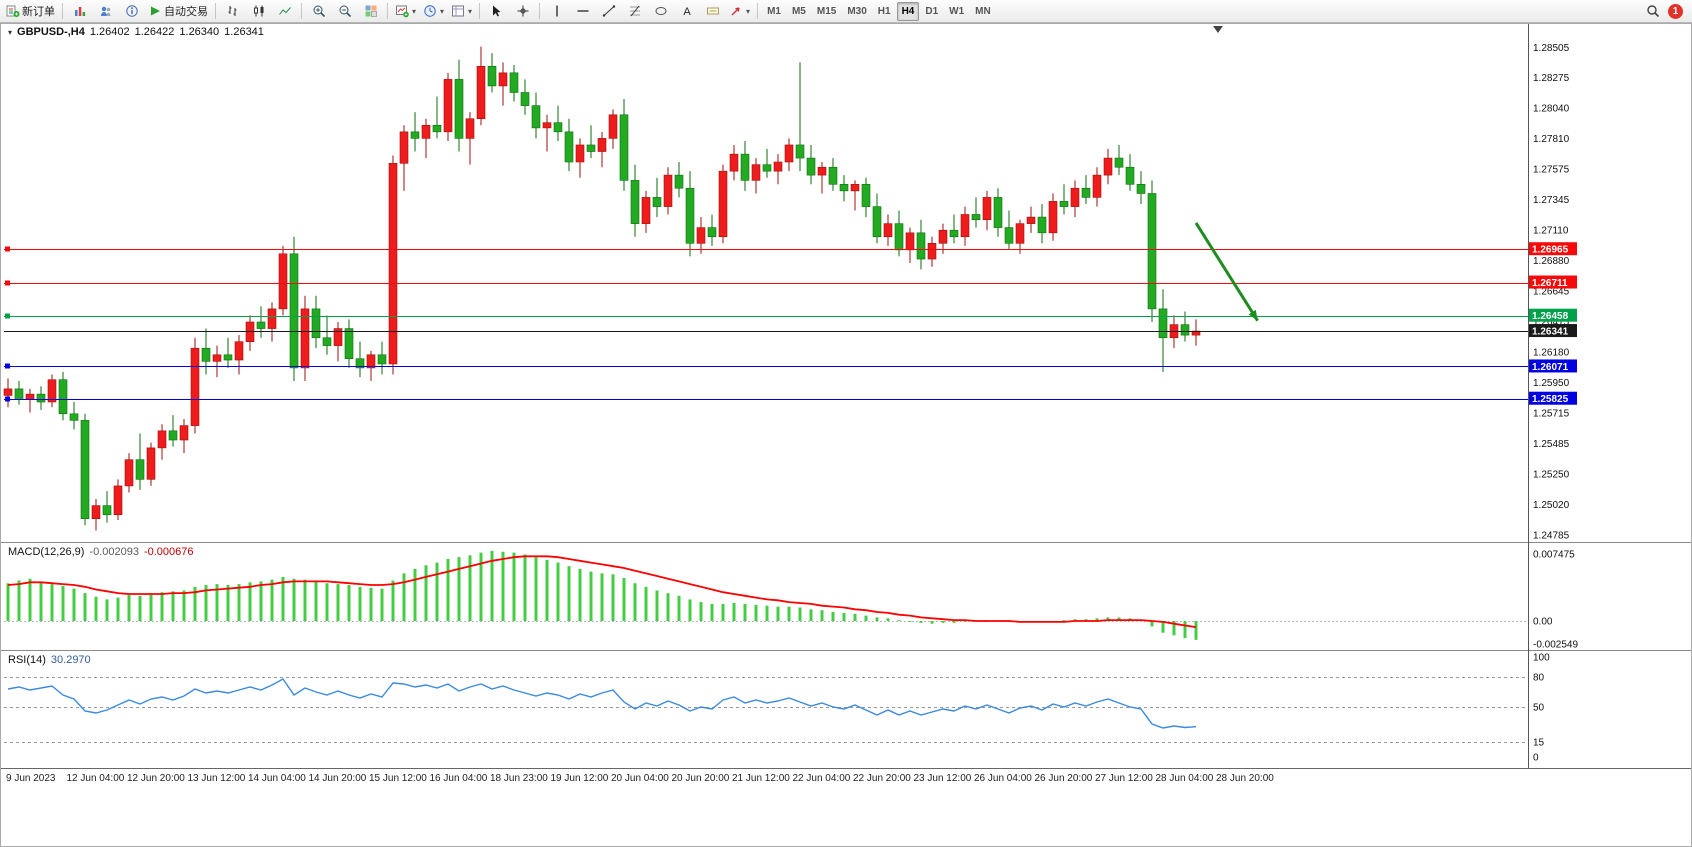  Describe the element at coordinates (1218, 29) in the screenshot. I see `chart-shift-marker-icon` at that location.